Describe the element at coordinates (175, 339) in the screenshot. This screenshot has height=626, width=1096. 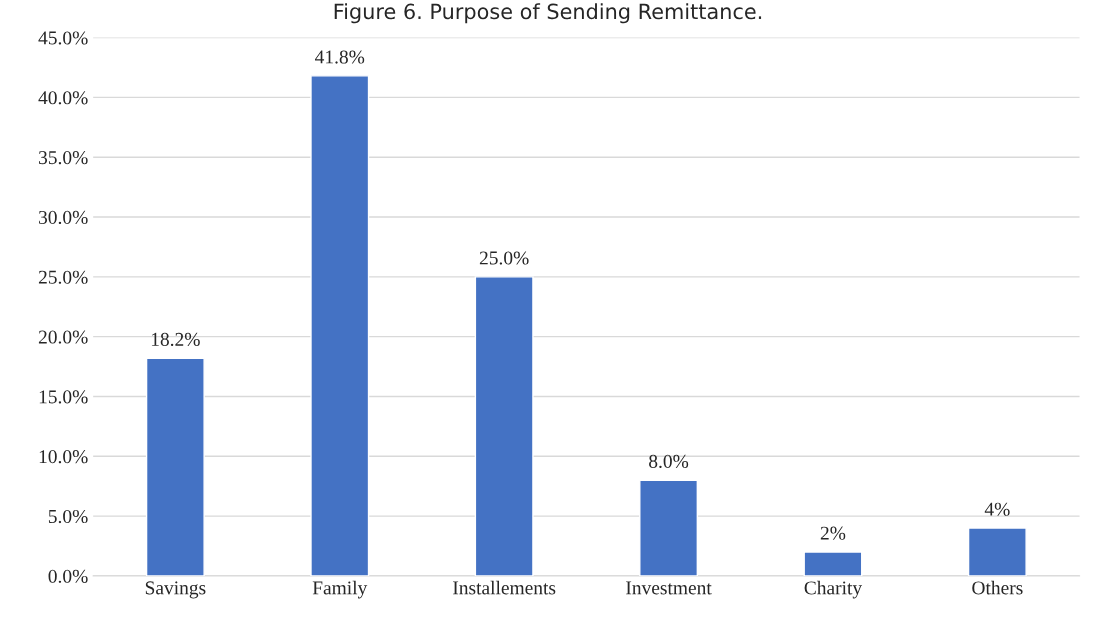
I see `data-label: 18.2%` at that location.